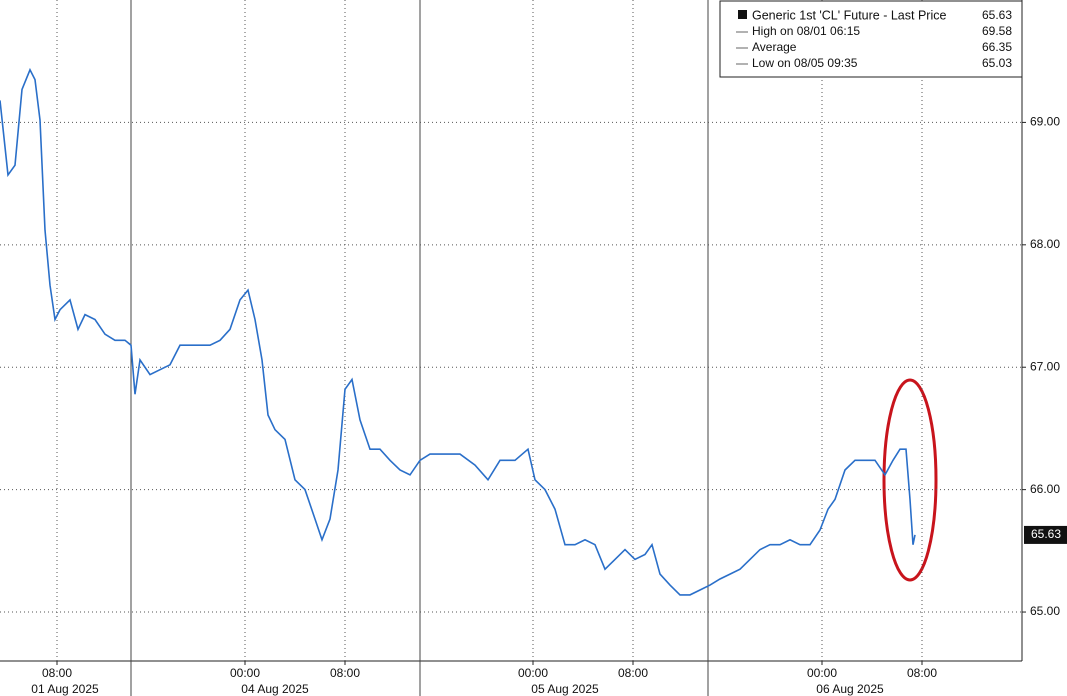 This screenshot has height=696, width=1067. Describe the element at coordinates (997, 31) in the screenshot. I see `legend-stat-value: 69.58` at that location.